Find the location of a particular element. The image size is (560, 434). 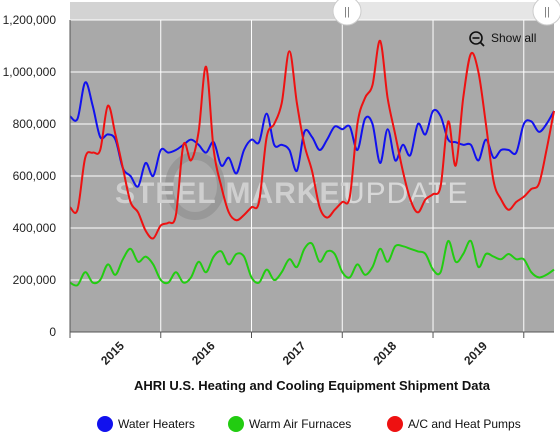

legend-item: Warm Air Furnaces is located at coordinates (289, 424).